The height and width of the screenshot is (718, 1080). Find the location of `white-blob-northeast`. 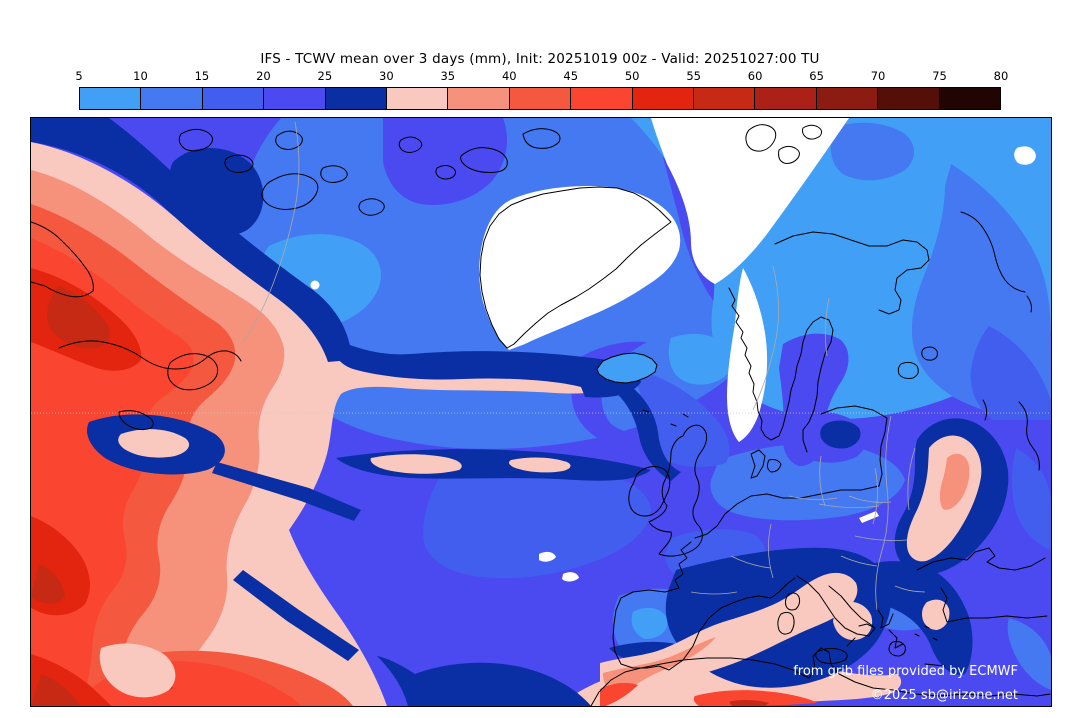

white-blob-northeast is located at coordinates (1025, 155).